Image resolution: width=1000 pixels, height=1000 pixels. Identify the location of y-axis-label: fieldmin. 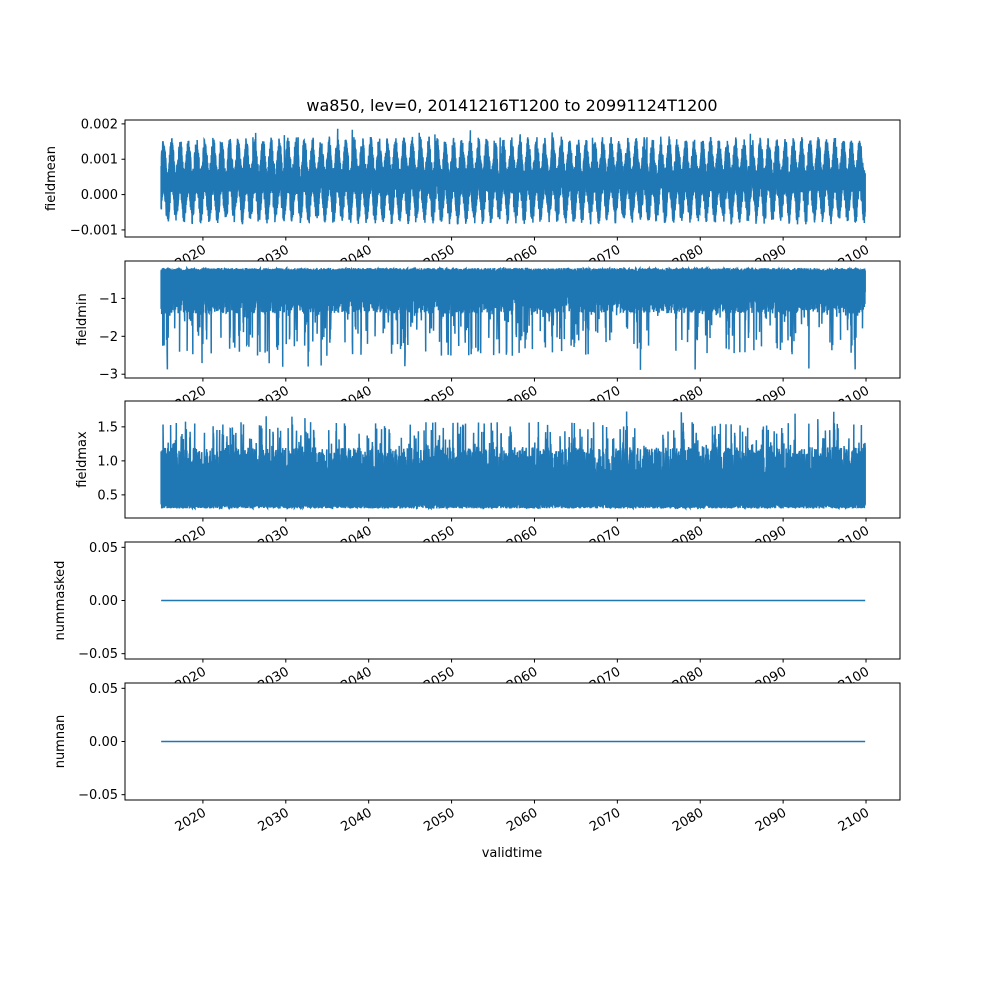
(82, 319).